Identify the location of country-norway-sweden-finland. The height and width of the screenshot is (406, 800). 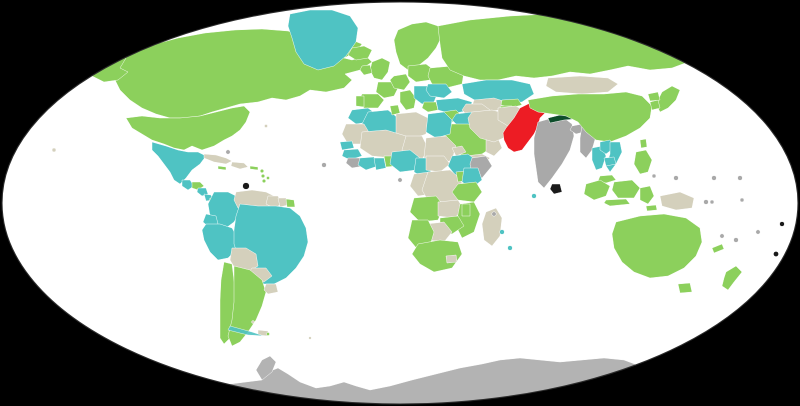
(418, 46).